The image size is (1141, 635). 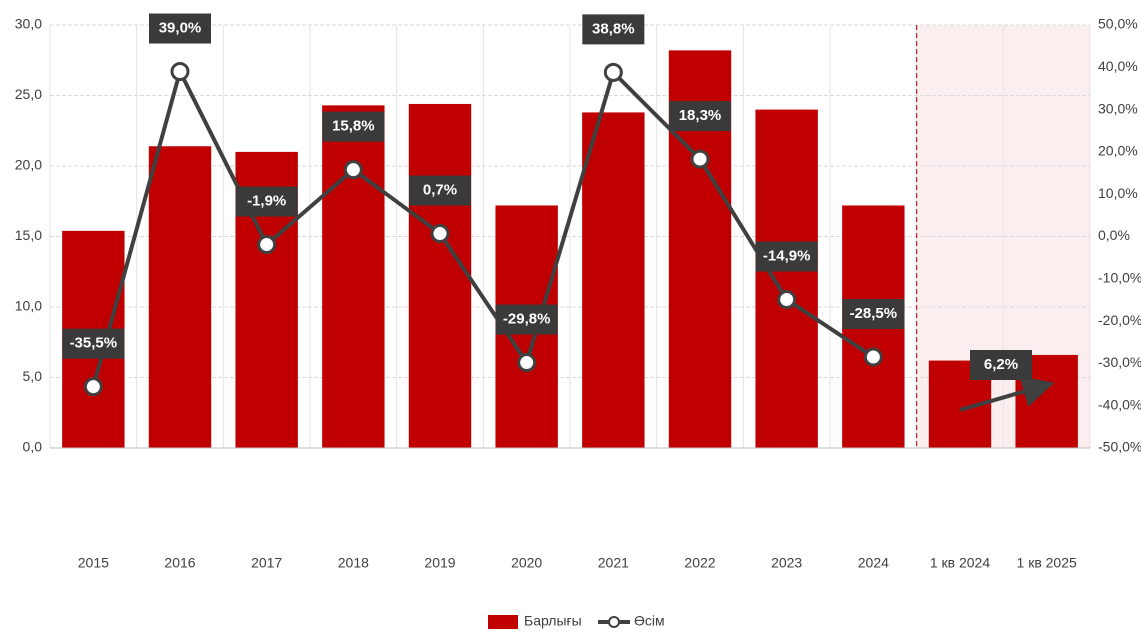 I want to click on growth-label: -35,5%, so click(x=94, y=343).